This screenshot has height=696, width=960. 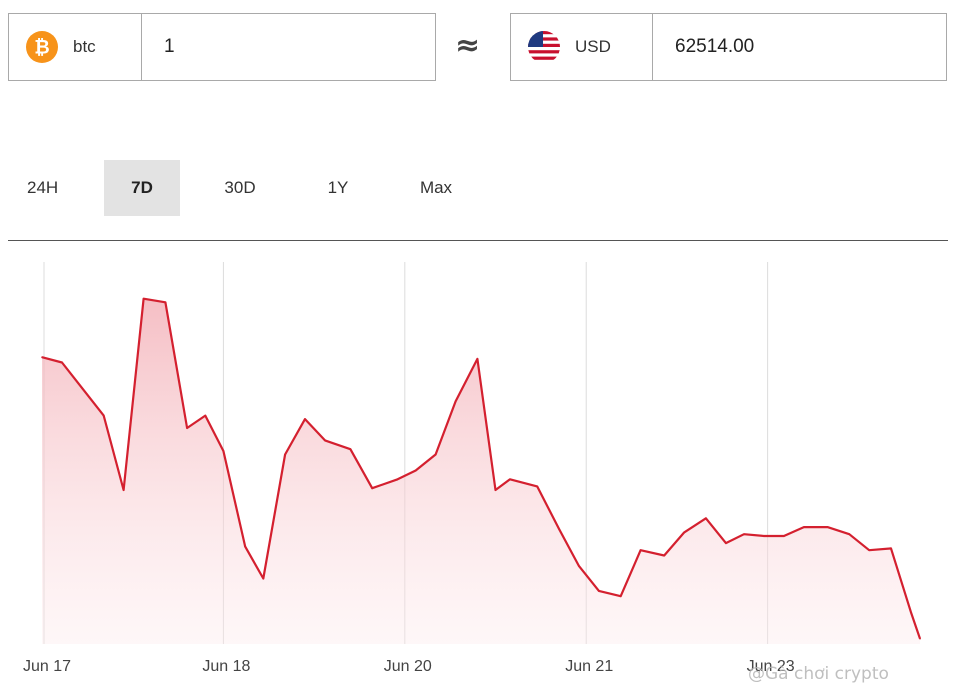 What do you see at coordinates (142, 188) in the screenshot?
I see `tab-7d: 7D` at bounding box center [142, 188].